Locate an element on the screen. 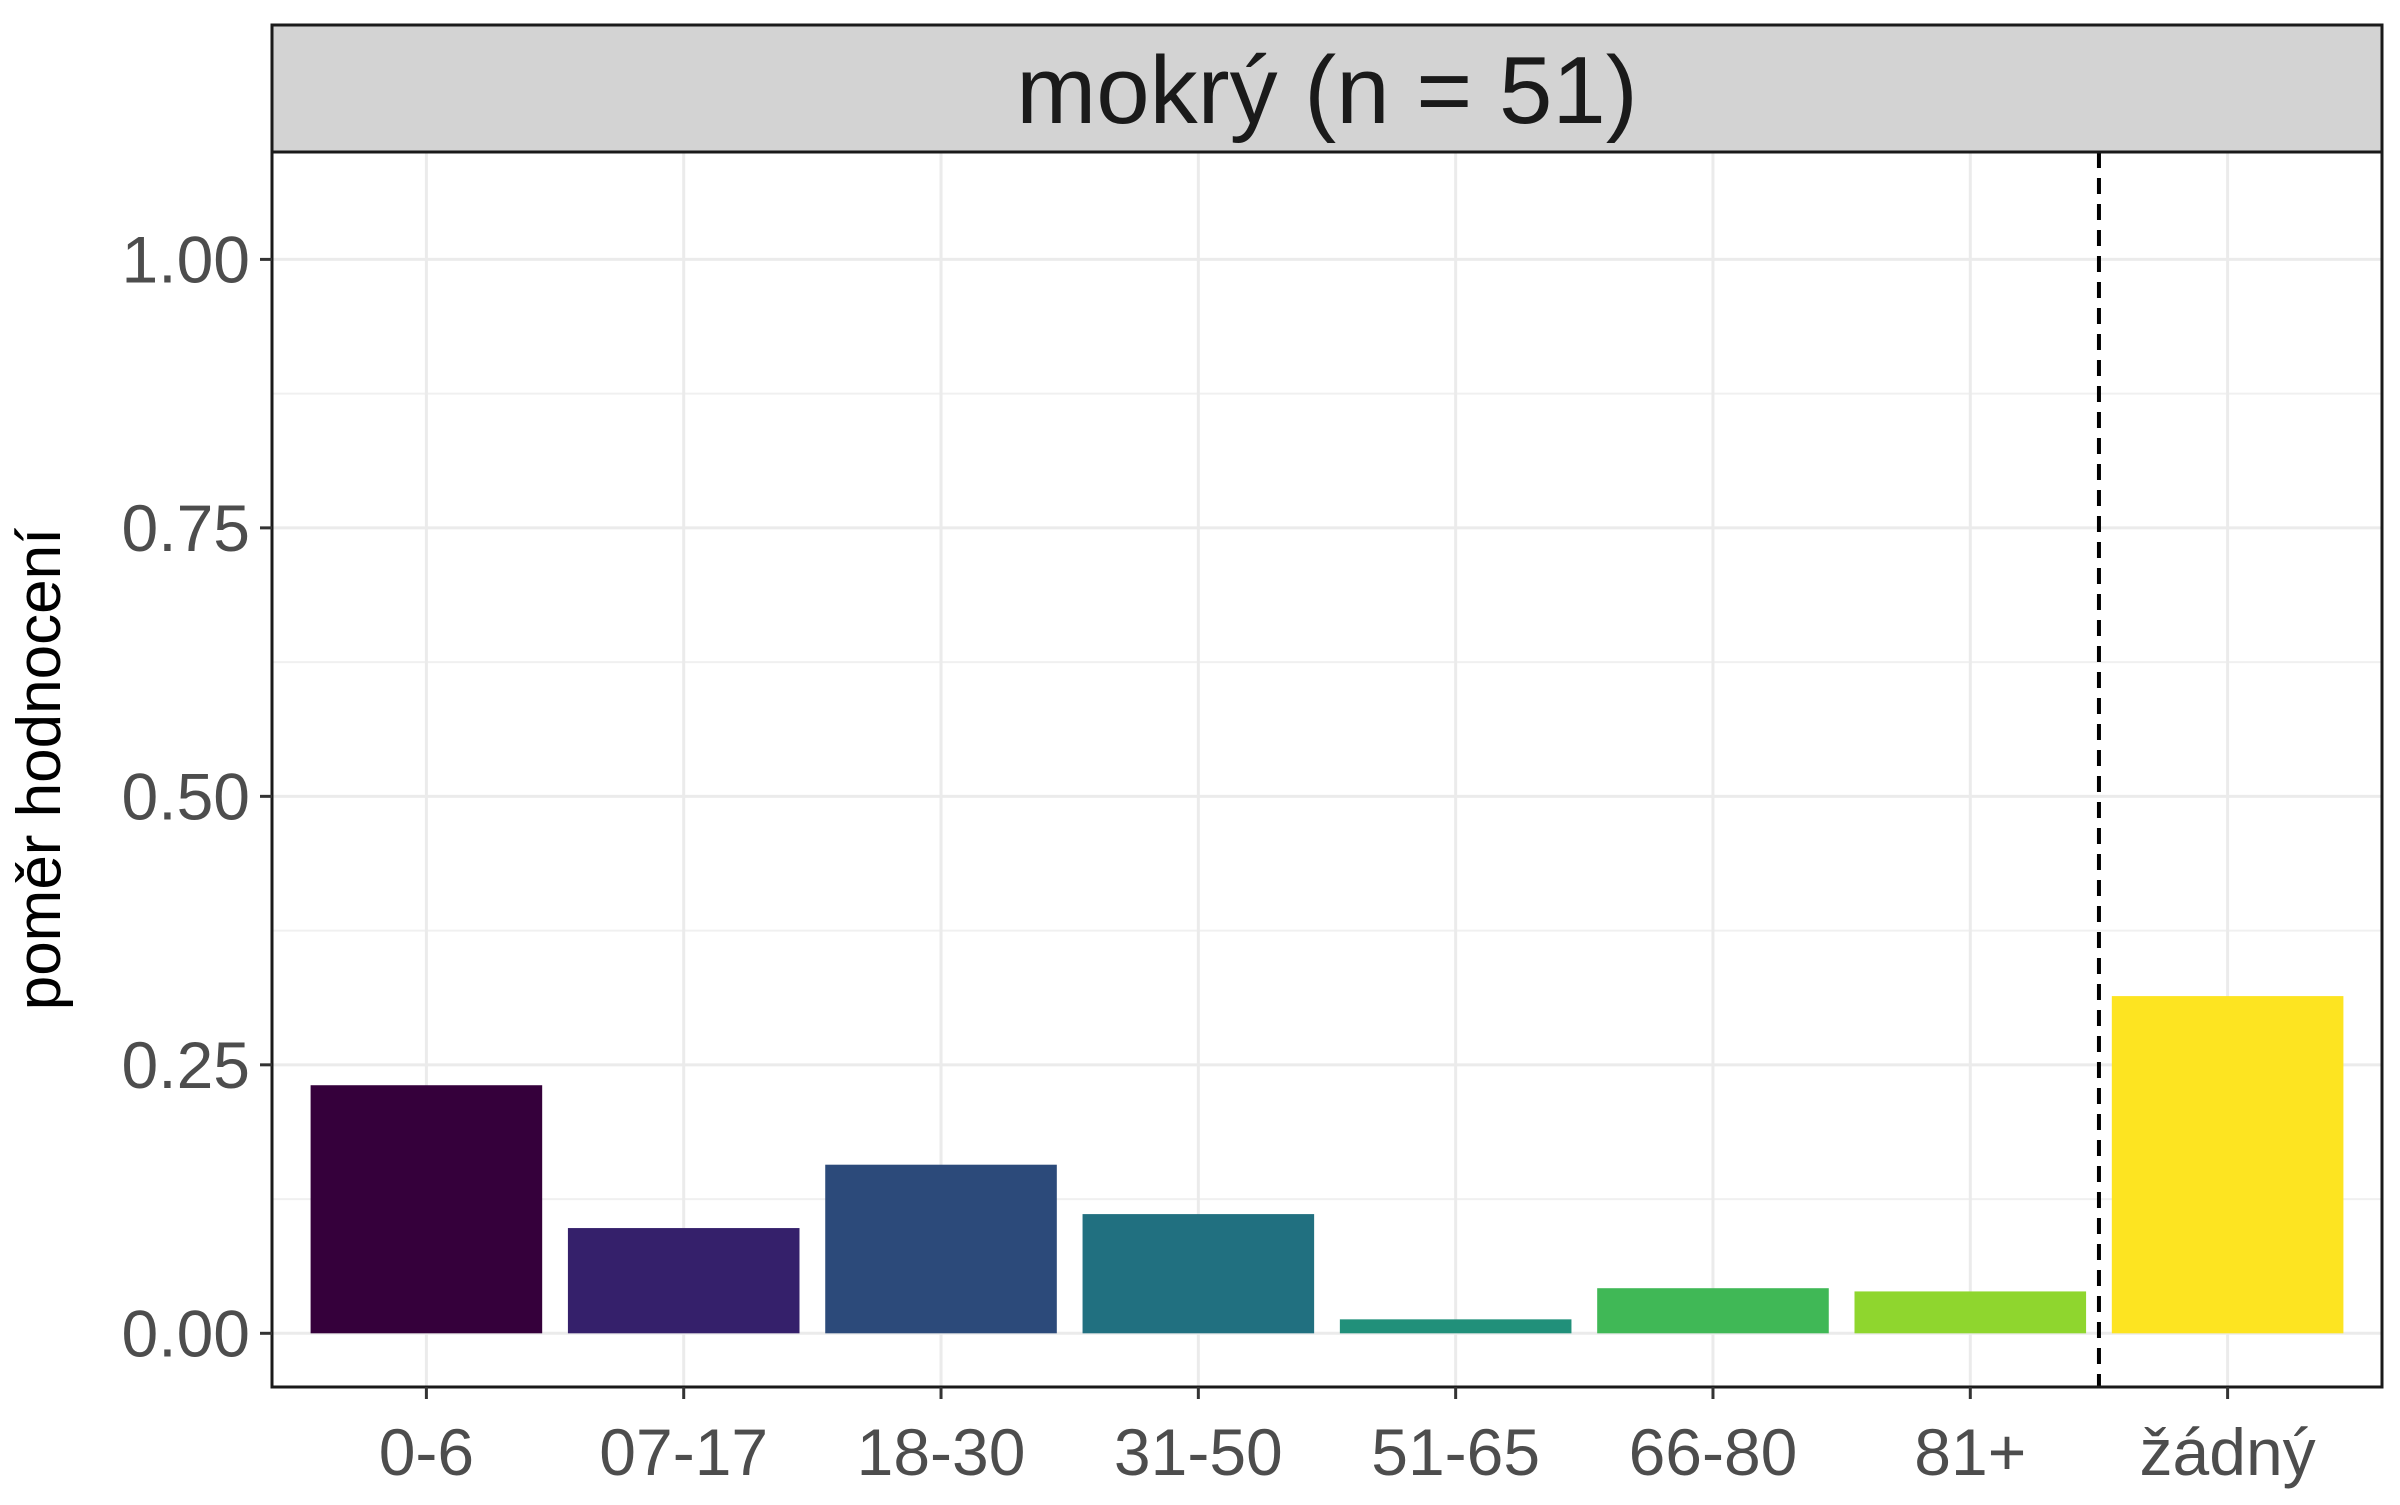  x-tick-label: 81+ is located at coordinates (1970, 1452).